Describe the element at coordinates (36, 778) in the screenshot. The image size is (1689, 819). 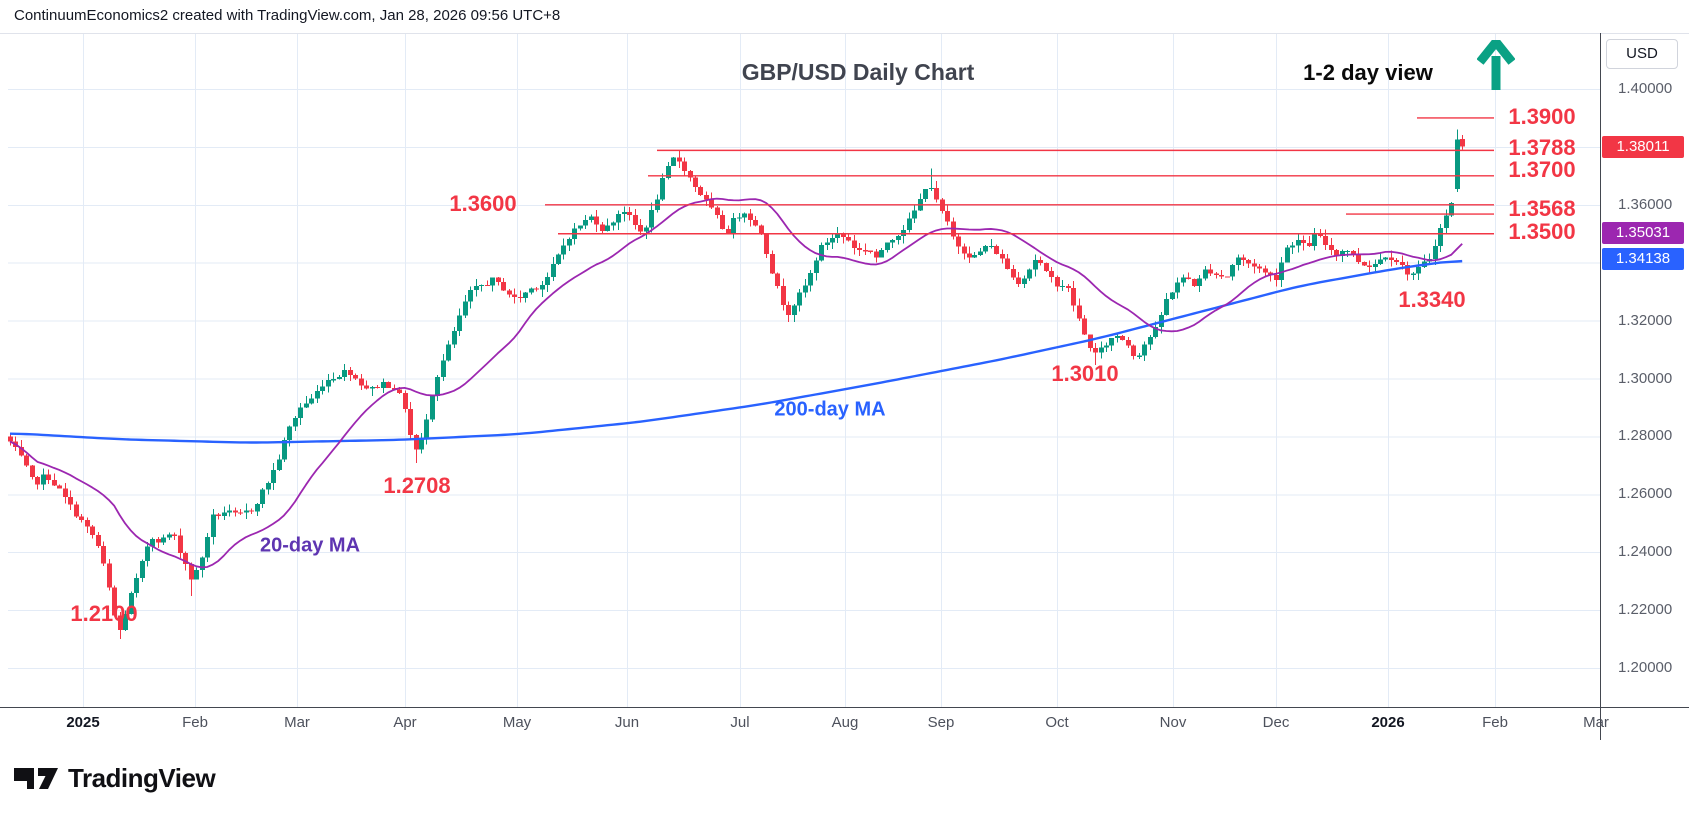
I see `tradingview-logo-icon` at that location.